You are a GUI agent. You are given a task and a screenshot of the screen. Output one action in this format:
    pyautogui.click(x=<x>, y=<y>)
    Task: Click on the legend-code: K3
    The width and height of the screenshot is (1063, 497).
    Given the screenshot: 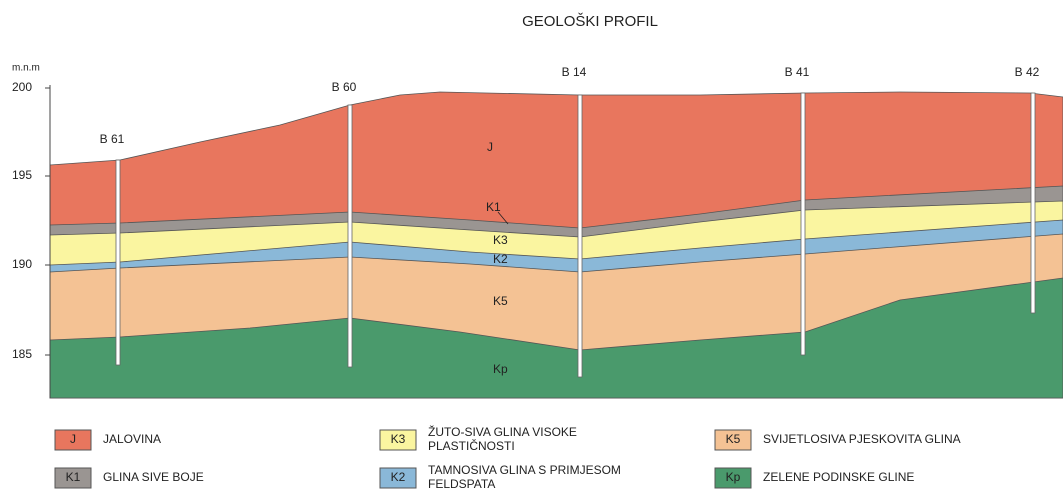 What is the action you would take?
    pyautogui.click(x=398, y=439)
    